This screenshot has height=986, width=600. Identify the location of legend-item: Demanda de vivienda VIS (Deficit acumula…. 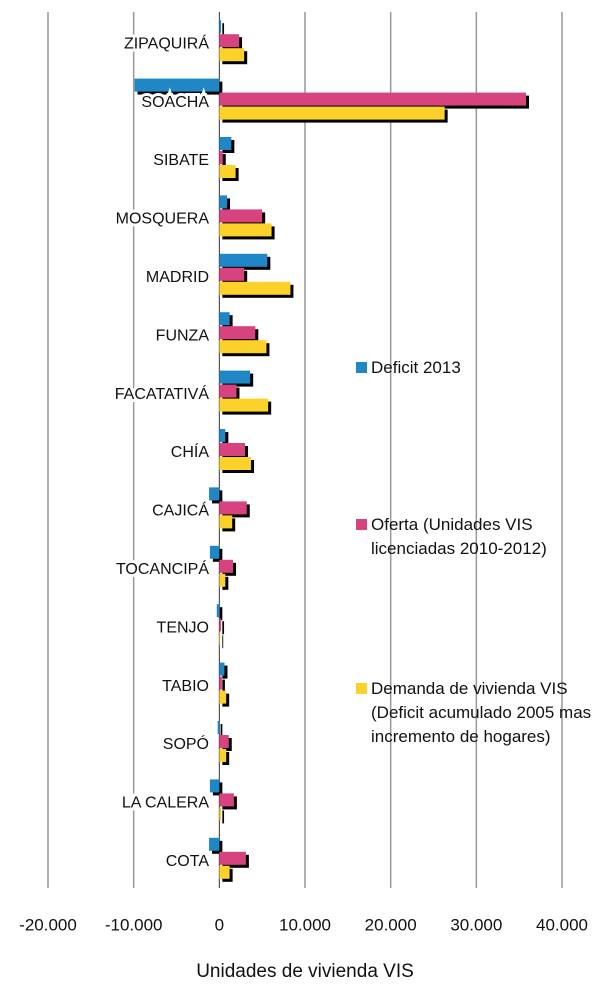
(476, 713).